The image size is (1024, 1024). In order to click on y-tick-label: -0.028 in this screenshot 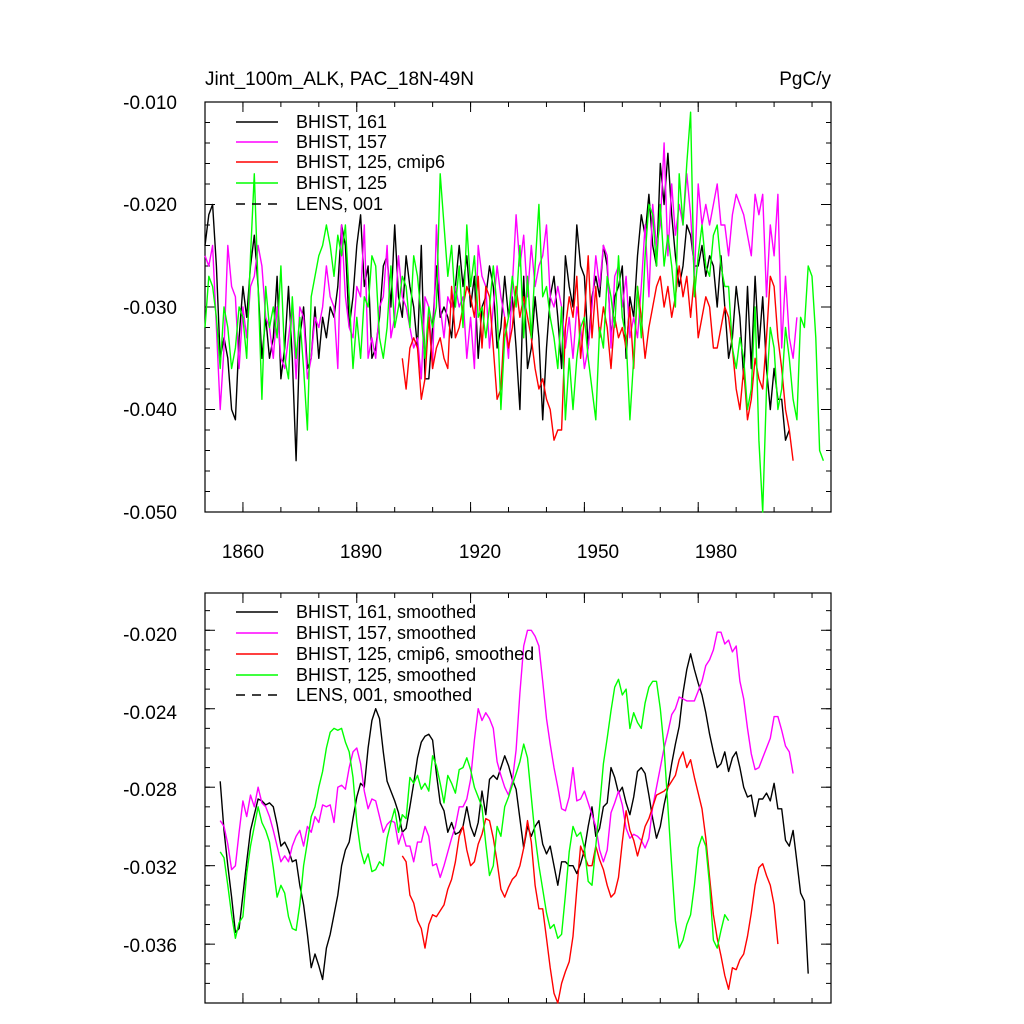, I will do `click(150, 790)`.